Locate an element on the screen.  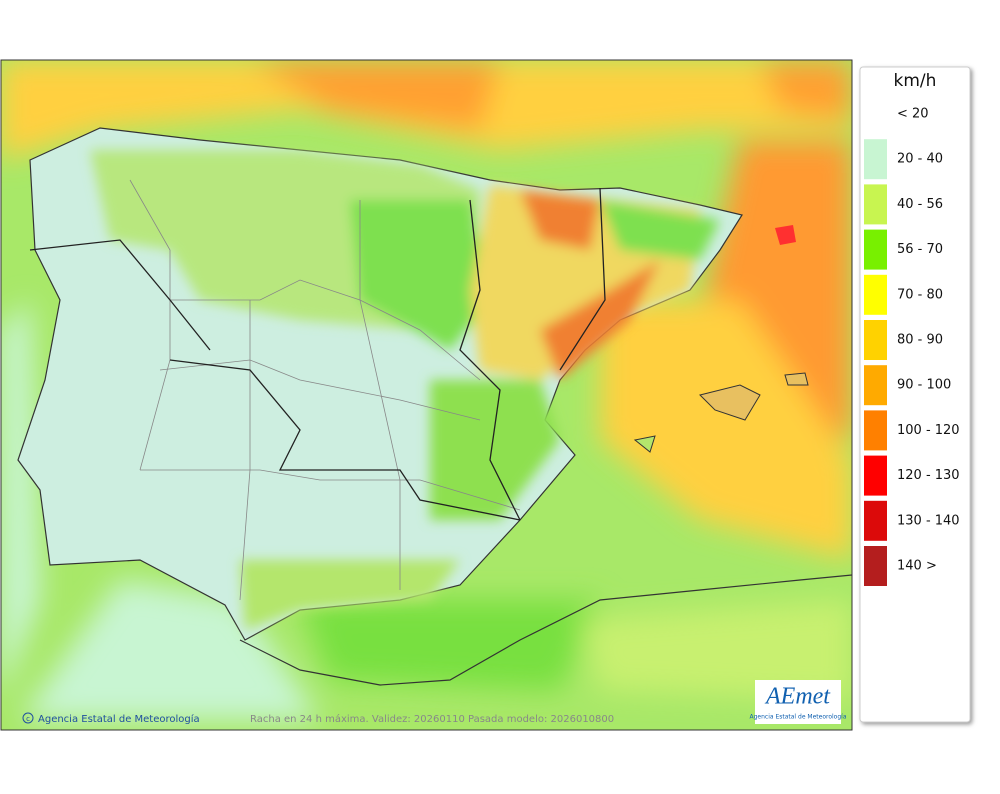
africa-coast is located at coordinates (545, 630).